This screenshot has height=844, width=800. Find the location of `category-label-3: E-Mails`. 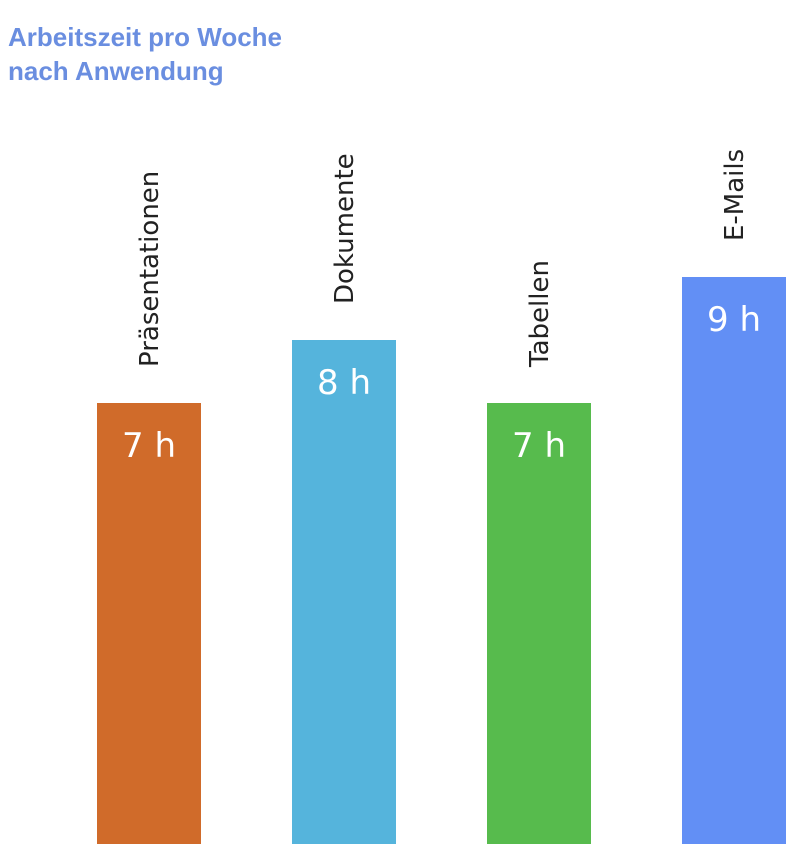

category-label-3: E-Mails is located at coordinates (735, 195).